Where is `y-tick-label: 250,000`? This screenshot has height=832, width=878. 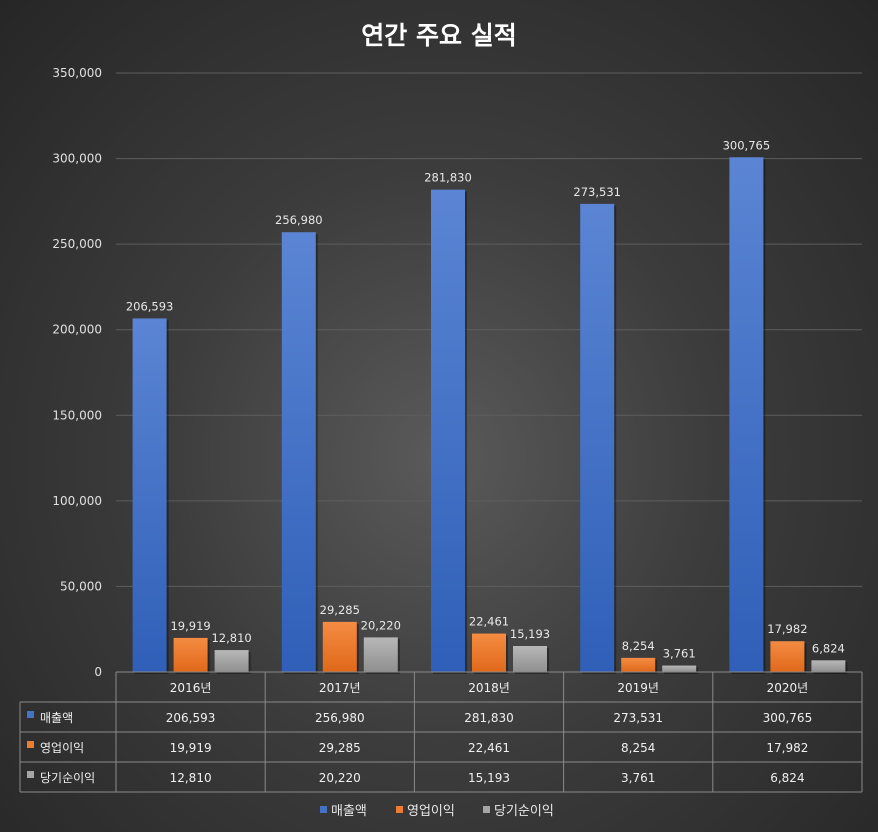
y-tick-label: 250,000 is located at coordinates (77, 244).